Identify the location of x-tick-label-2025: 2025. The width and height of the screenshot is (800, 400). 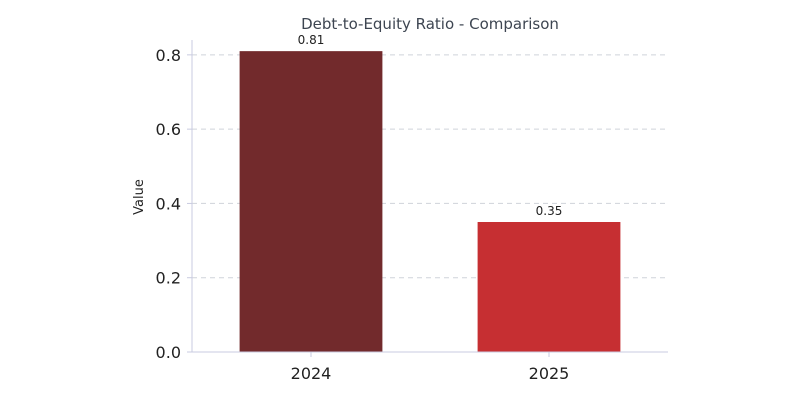
(549, 373).